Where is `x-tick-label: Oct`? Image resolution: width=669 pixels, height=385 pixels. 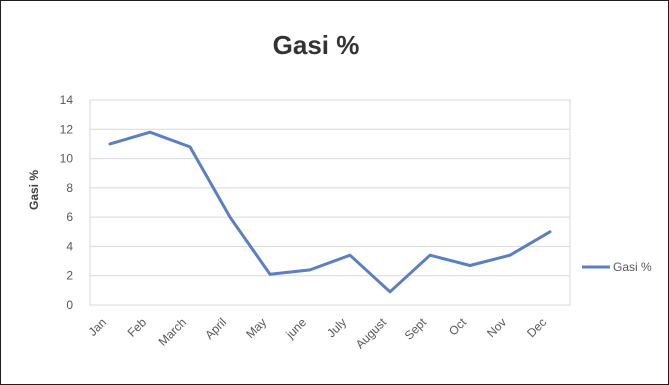
x-tick-label: Oct is located at coordinates (458, 327).